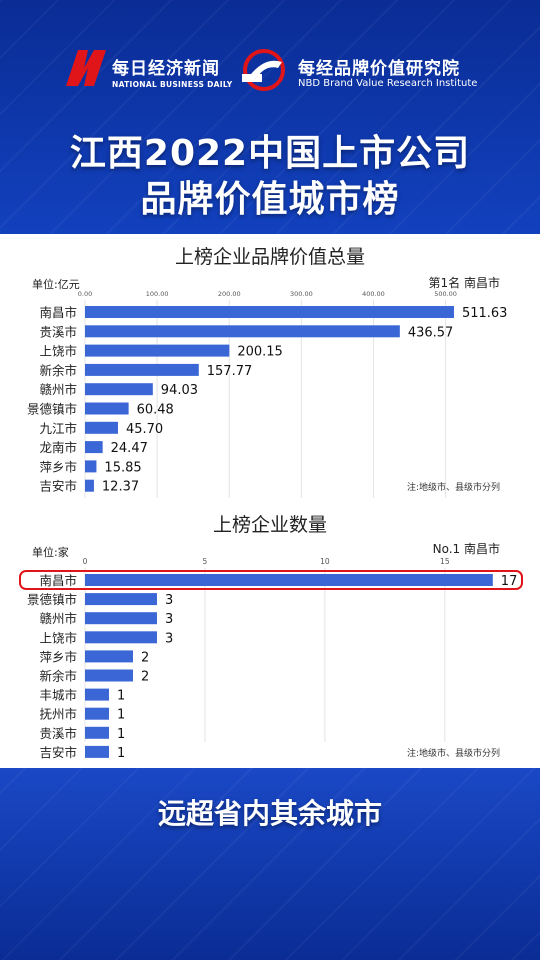 This screenshot has height=960, width=540. I want to click on highlight-box, so click(271, 580).